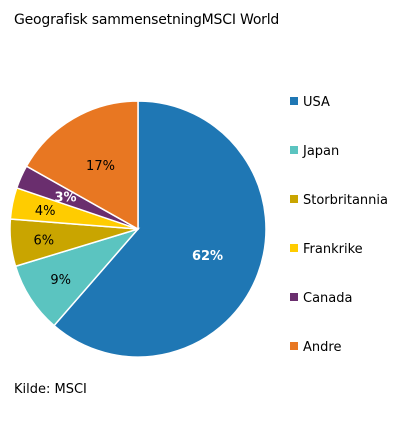 This screenshot has height=423, width=413. Describe the element at coordinates (322, 347) in the screenshot. I see `legend-label-andre: Andre` at that location.